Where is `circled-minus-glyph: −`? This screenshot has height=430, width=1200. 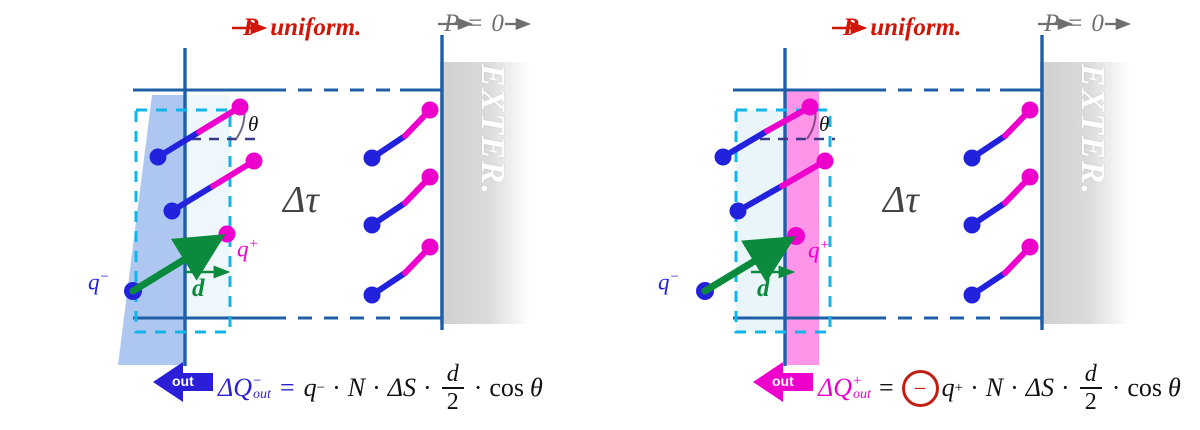 circled-minus-glyph: − is located at coordinates (920, 388).